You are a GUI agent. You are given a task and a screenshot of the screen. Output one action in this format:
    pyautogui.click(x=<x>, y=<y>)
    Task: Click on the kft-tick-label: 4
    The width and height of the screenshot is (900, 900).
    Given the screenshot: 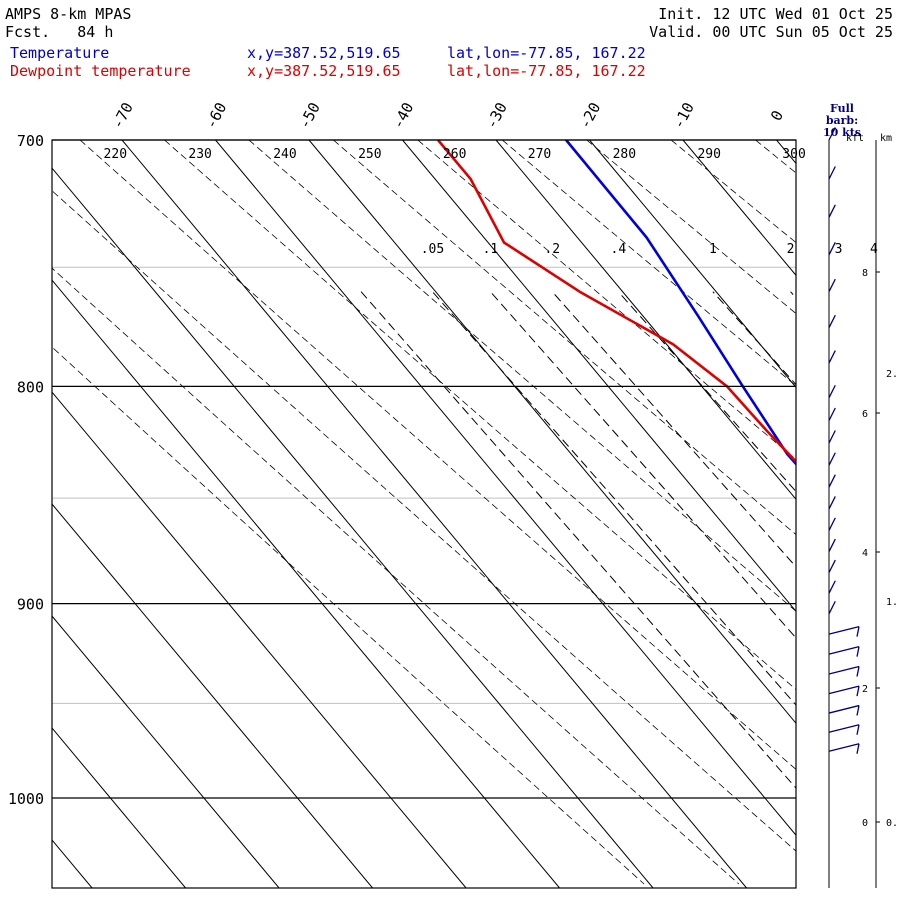 What is the action you would take?
    pyautogui.click(x=865, y=553)
    